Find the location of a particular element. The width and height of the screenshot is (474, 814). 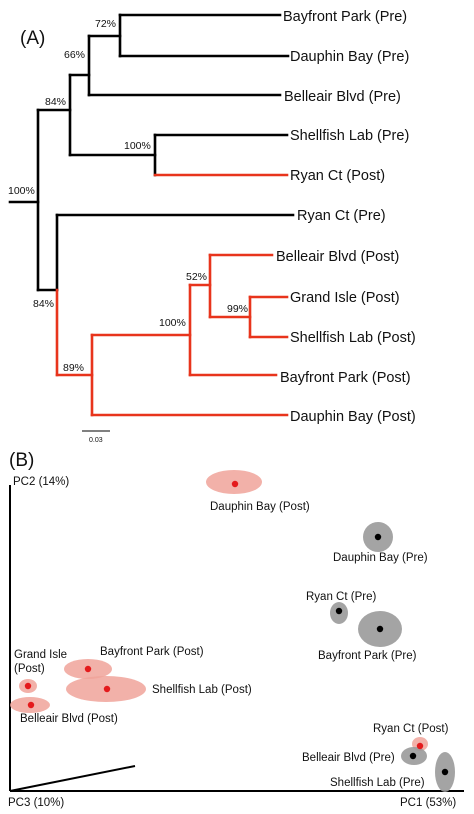

tree-leaf-label: Belleair Blvd (Pre) is located at coordinates (342, 97).